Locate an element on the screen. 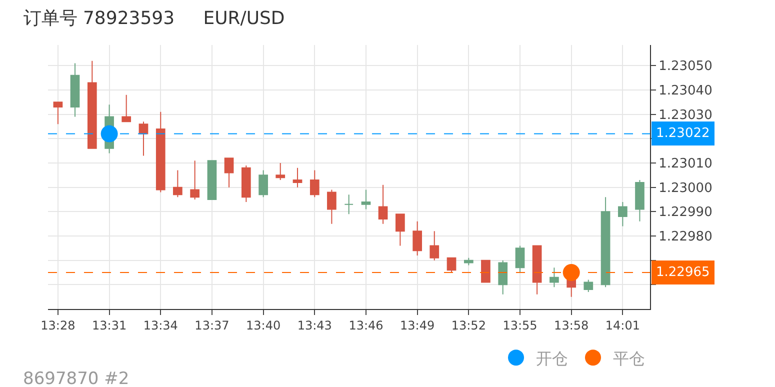 The image size is (775, 387). ref-line-label: 1.22965 is located at coordinates (683, 272).